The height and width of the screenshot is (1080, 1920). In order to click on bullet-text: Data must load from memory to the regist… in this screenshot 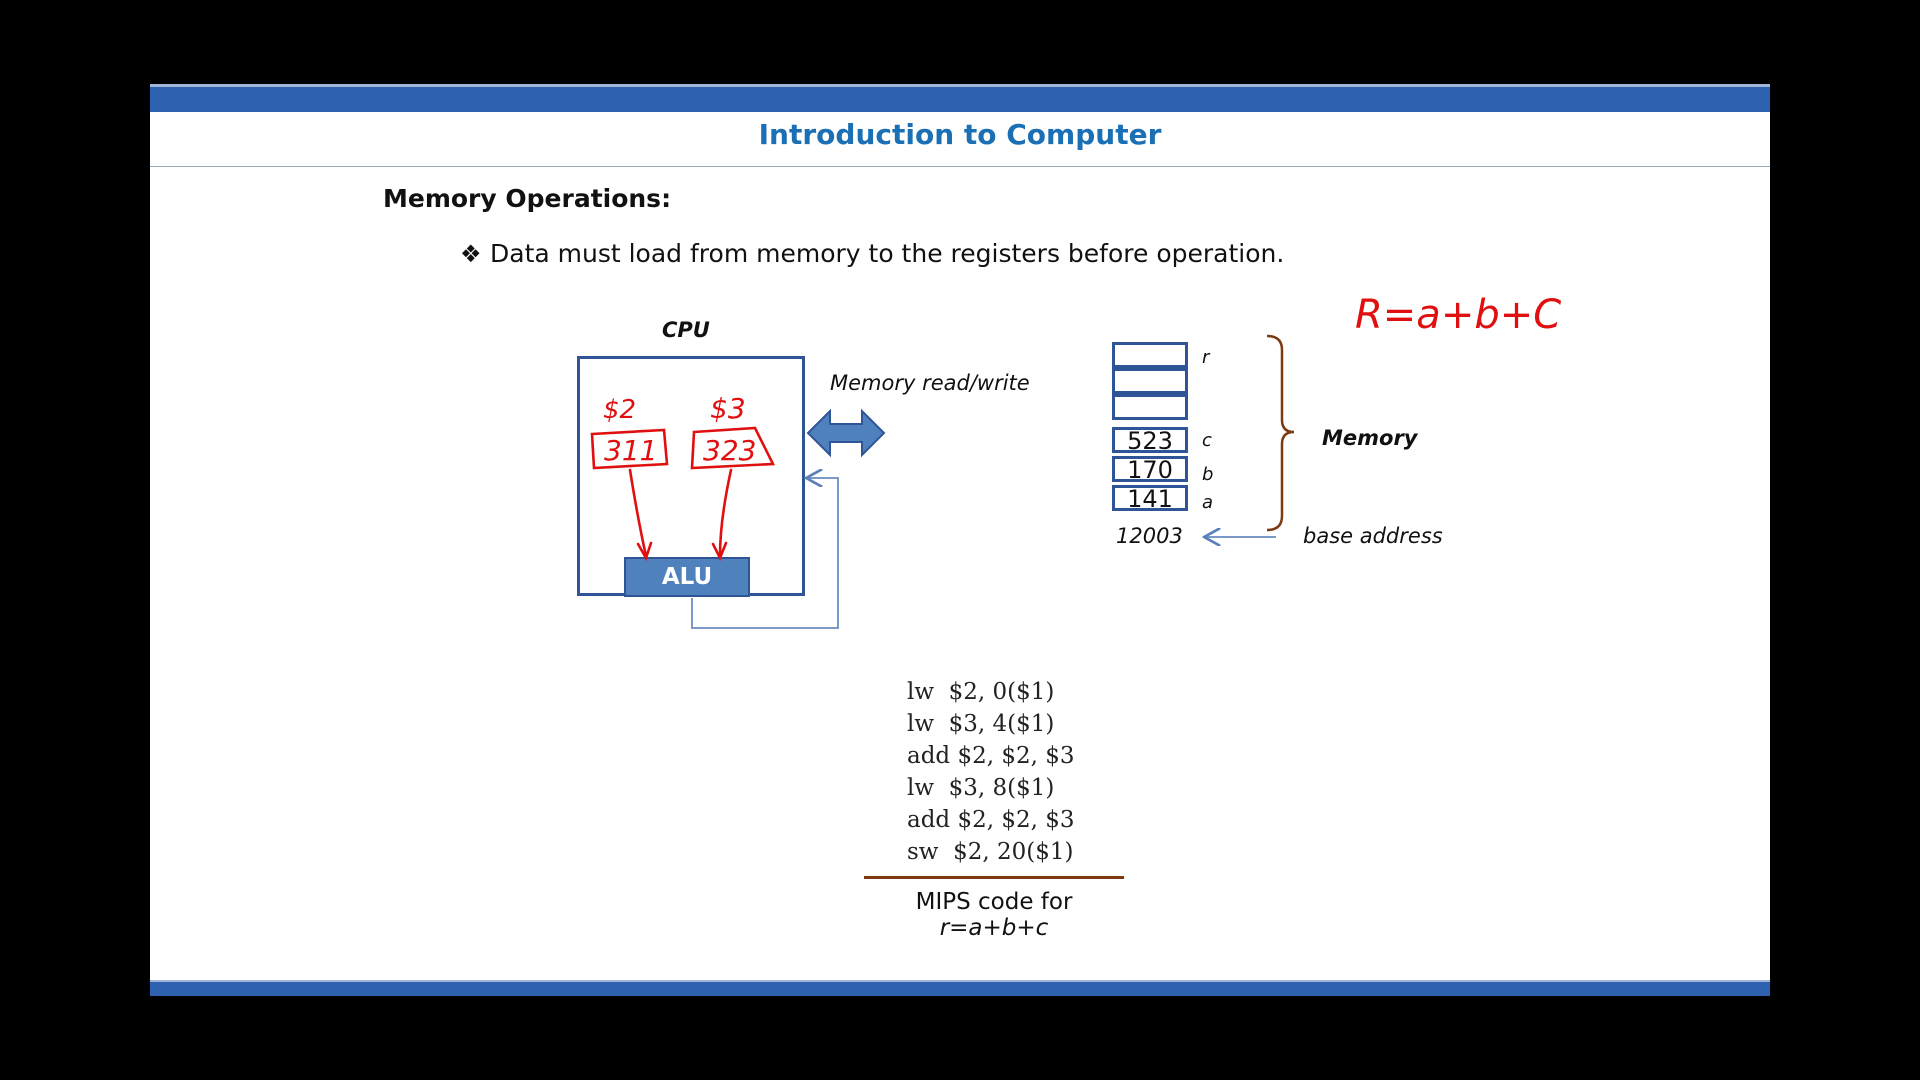, I will do `click(887, 253)`.